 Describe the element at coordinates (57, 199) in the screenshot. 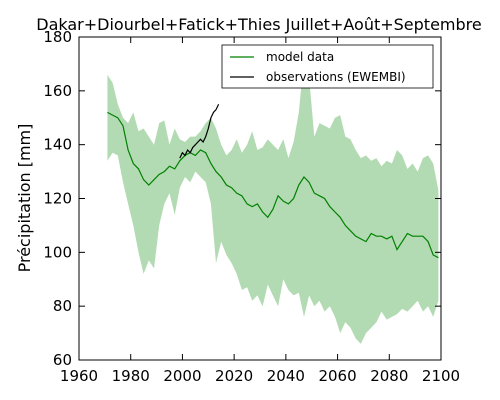

I see `y-tick-label-120: 120` at that location.